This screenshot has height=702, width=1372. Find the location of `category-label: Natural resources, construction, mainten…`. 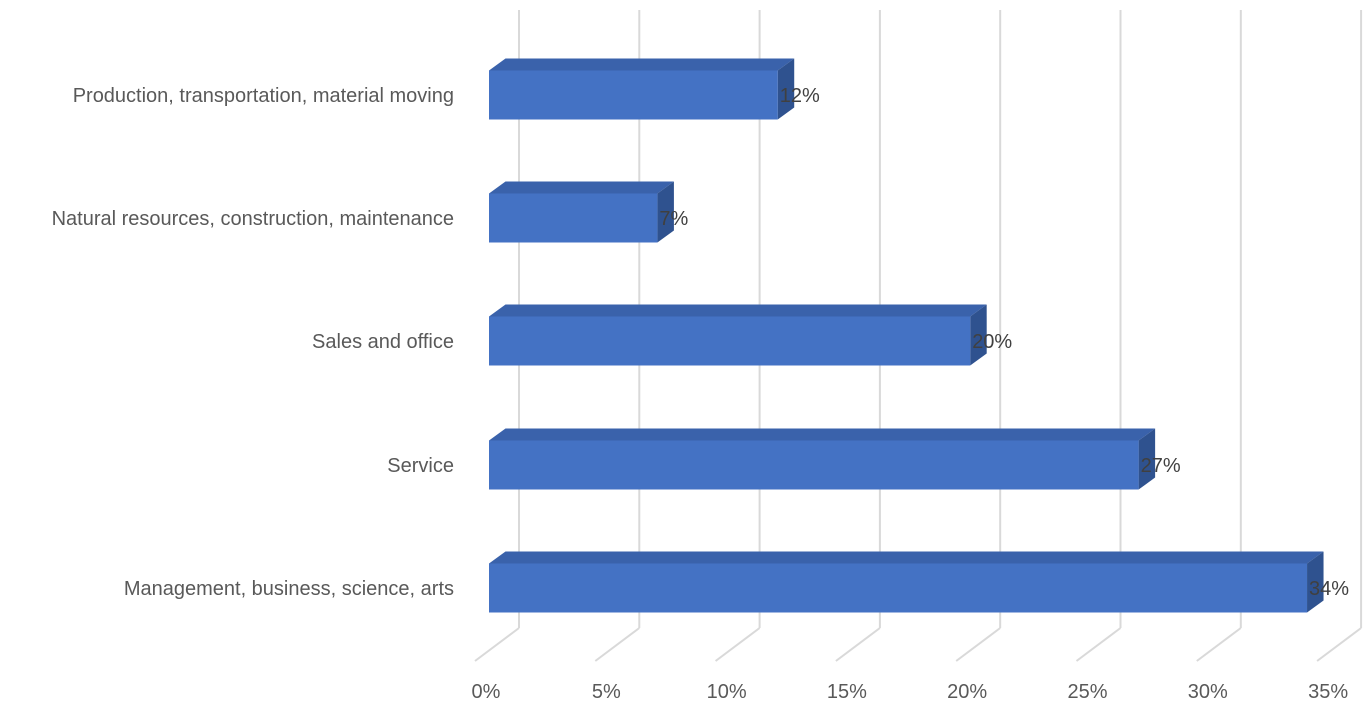

category-label: Natural resources, construction, mainten… is located at coordinates (253, 219).